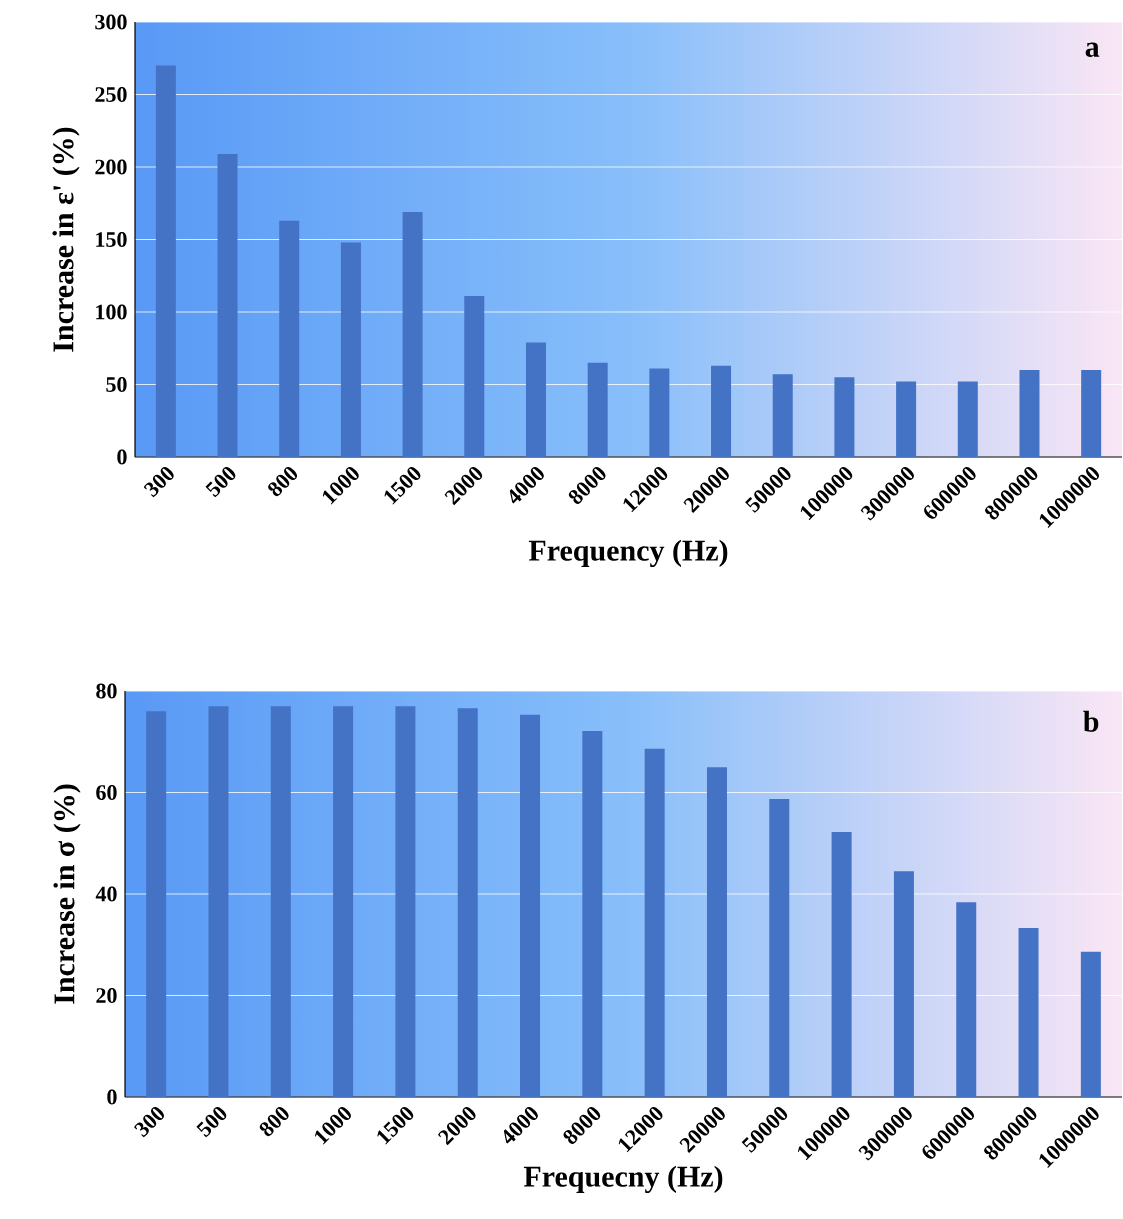 This screenshot has height=1219, width=1123. I want to click on y-axis-title: Increase in ε' (%), so click(66, 239).